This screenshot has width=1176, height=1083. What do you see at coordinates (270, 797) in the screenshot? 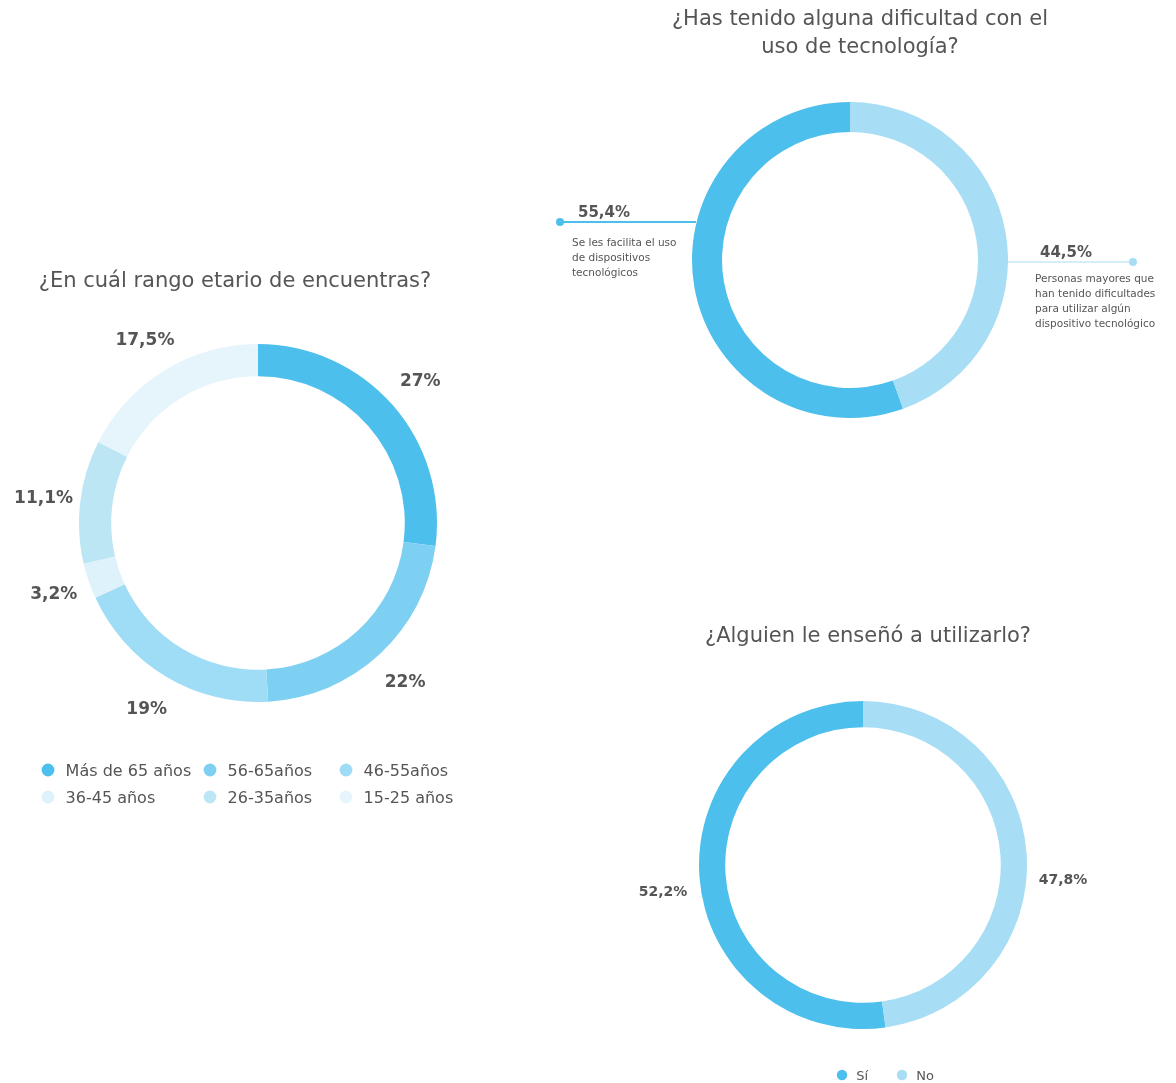
I see `legend-label: 26-35años` at bounding box center [270, 797].